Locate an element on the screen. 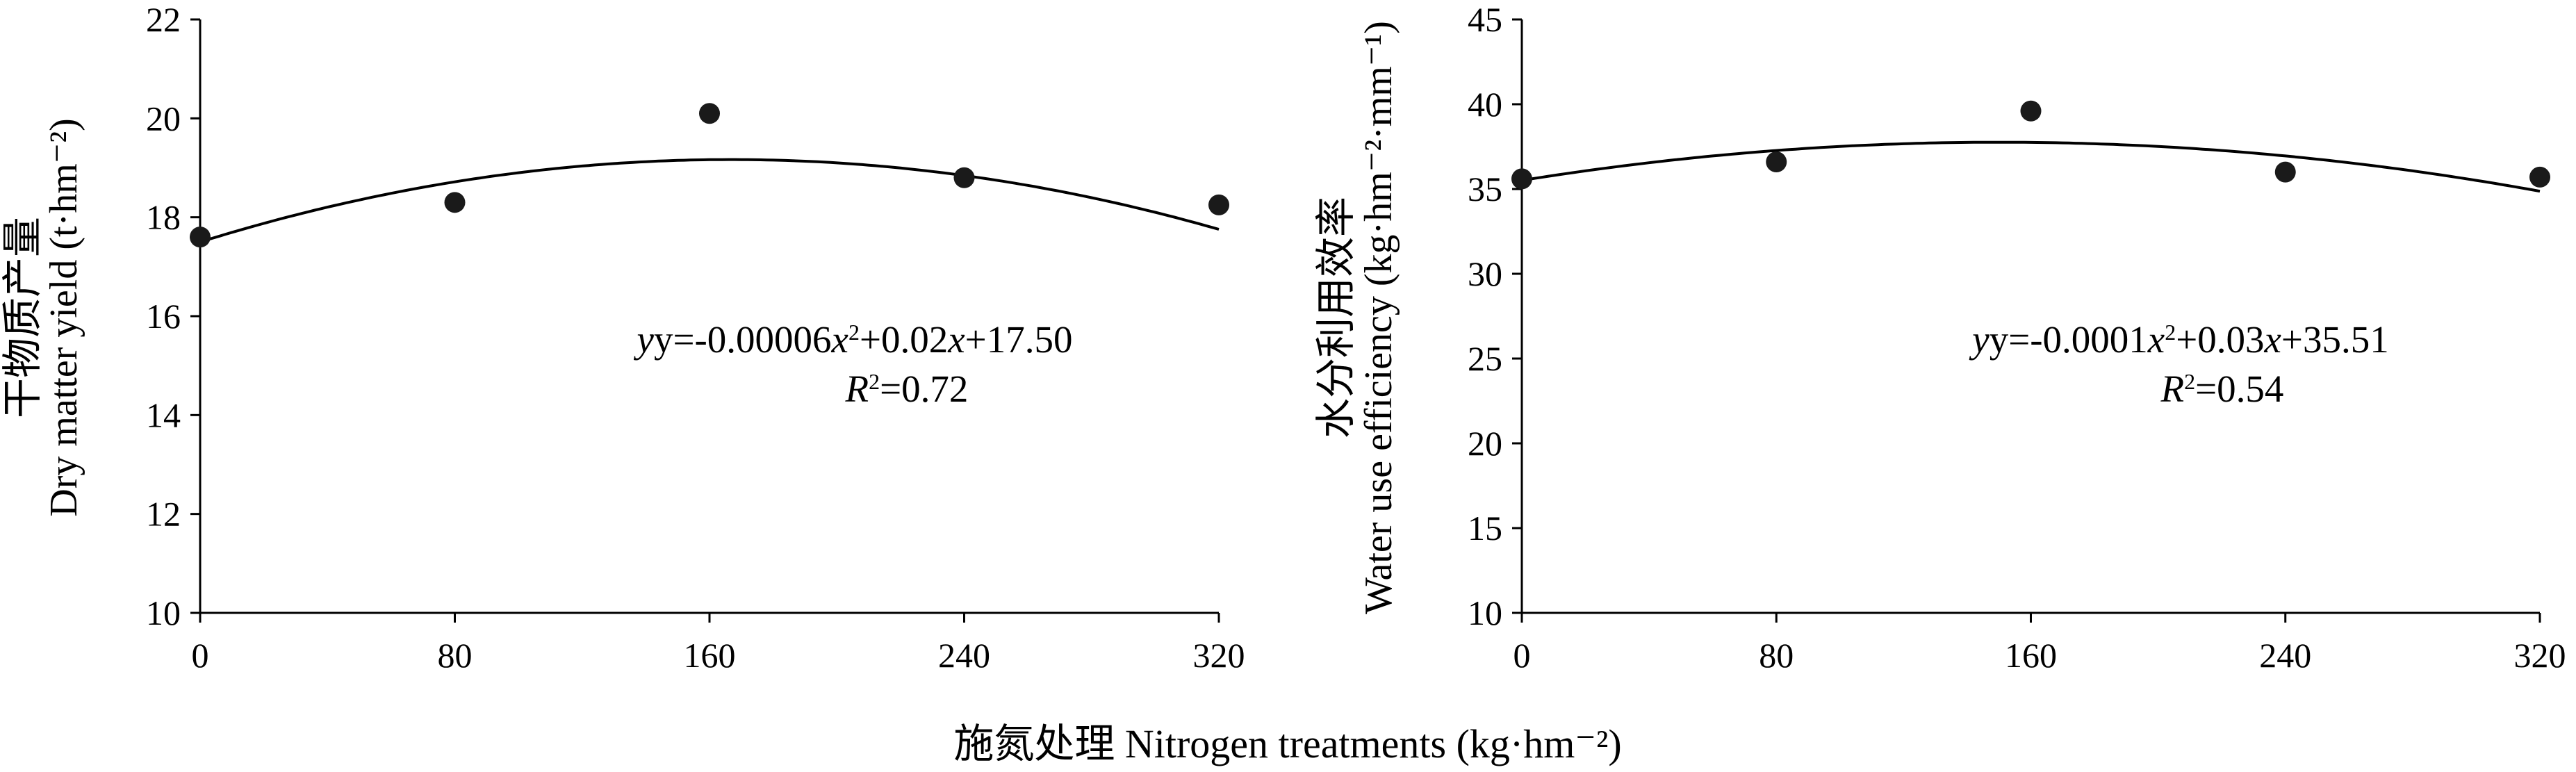 The height and width of the screenshot is (772, 2576). y-tick-label: 16 is located at coordinates (163, 316).